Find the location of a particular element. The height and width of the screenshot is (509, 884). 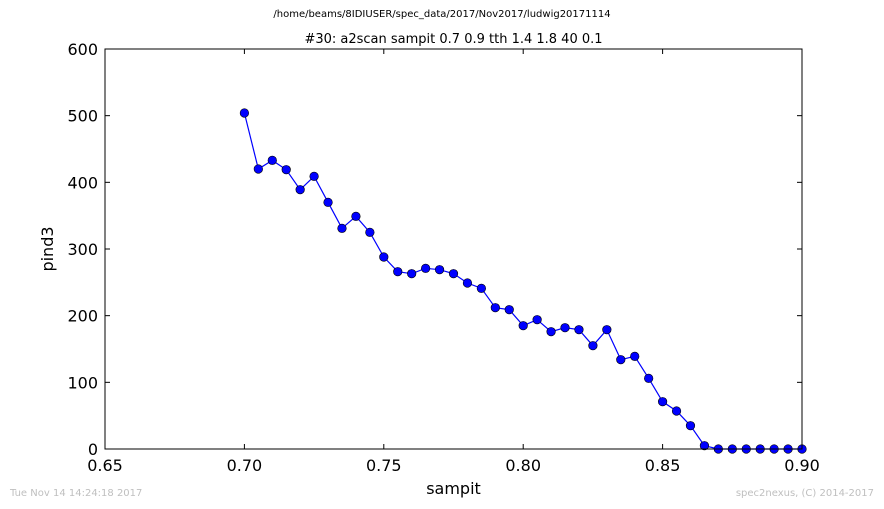

y-axis-label: pind3 is located at coordinates (47, 248).